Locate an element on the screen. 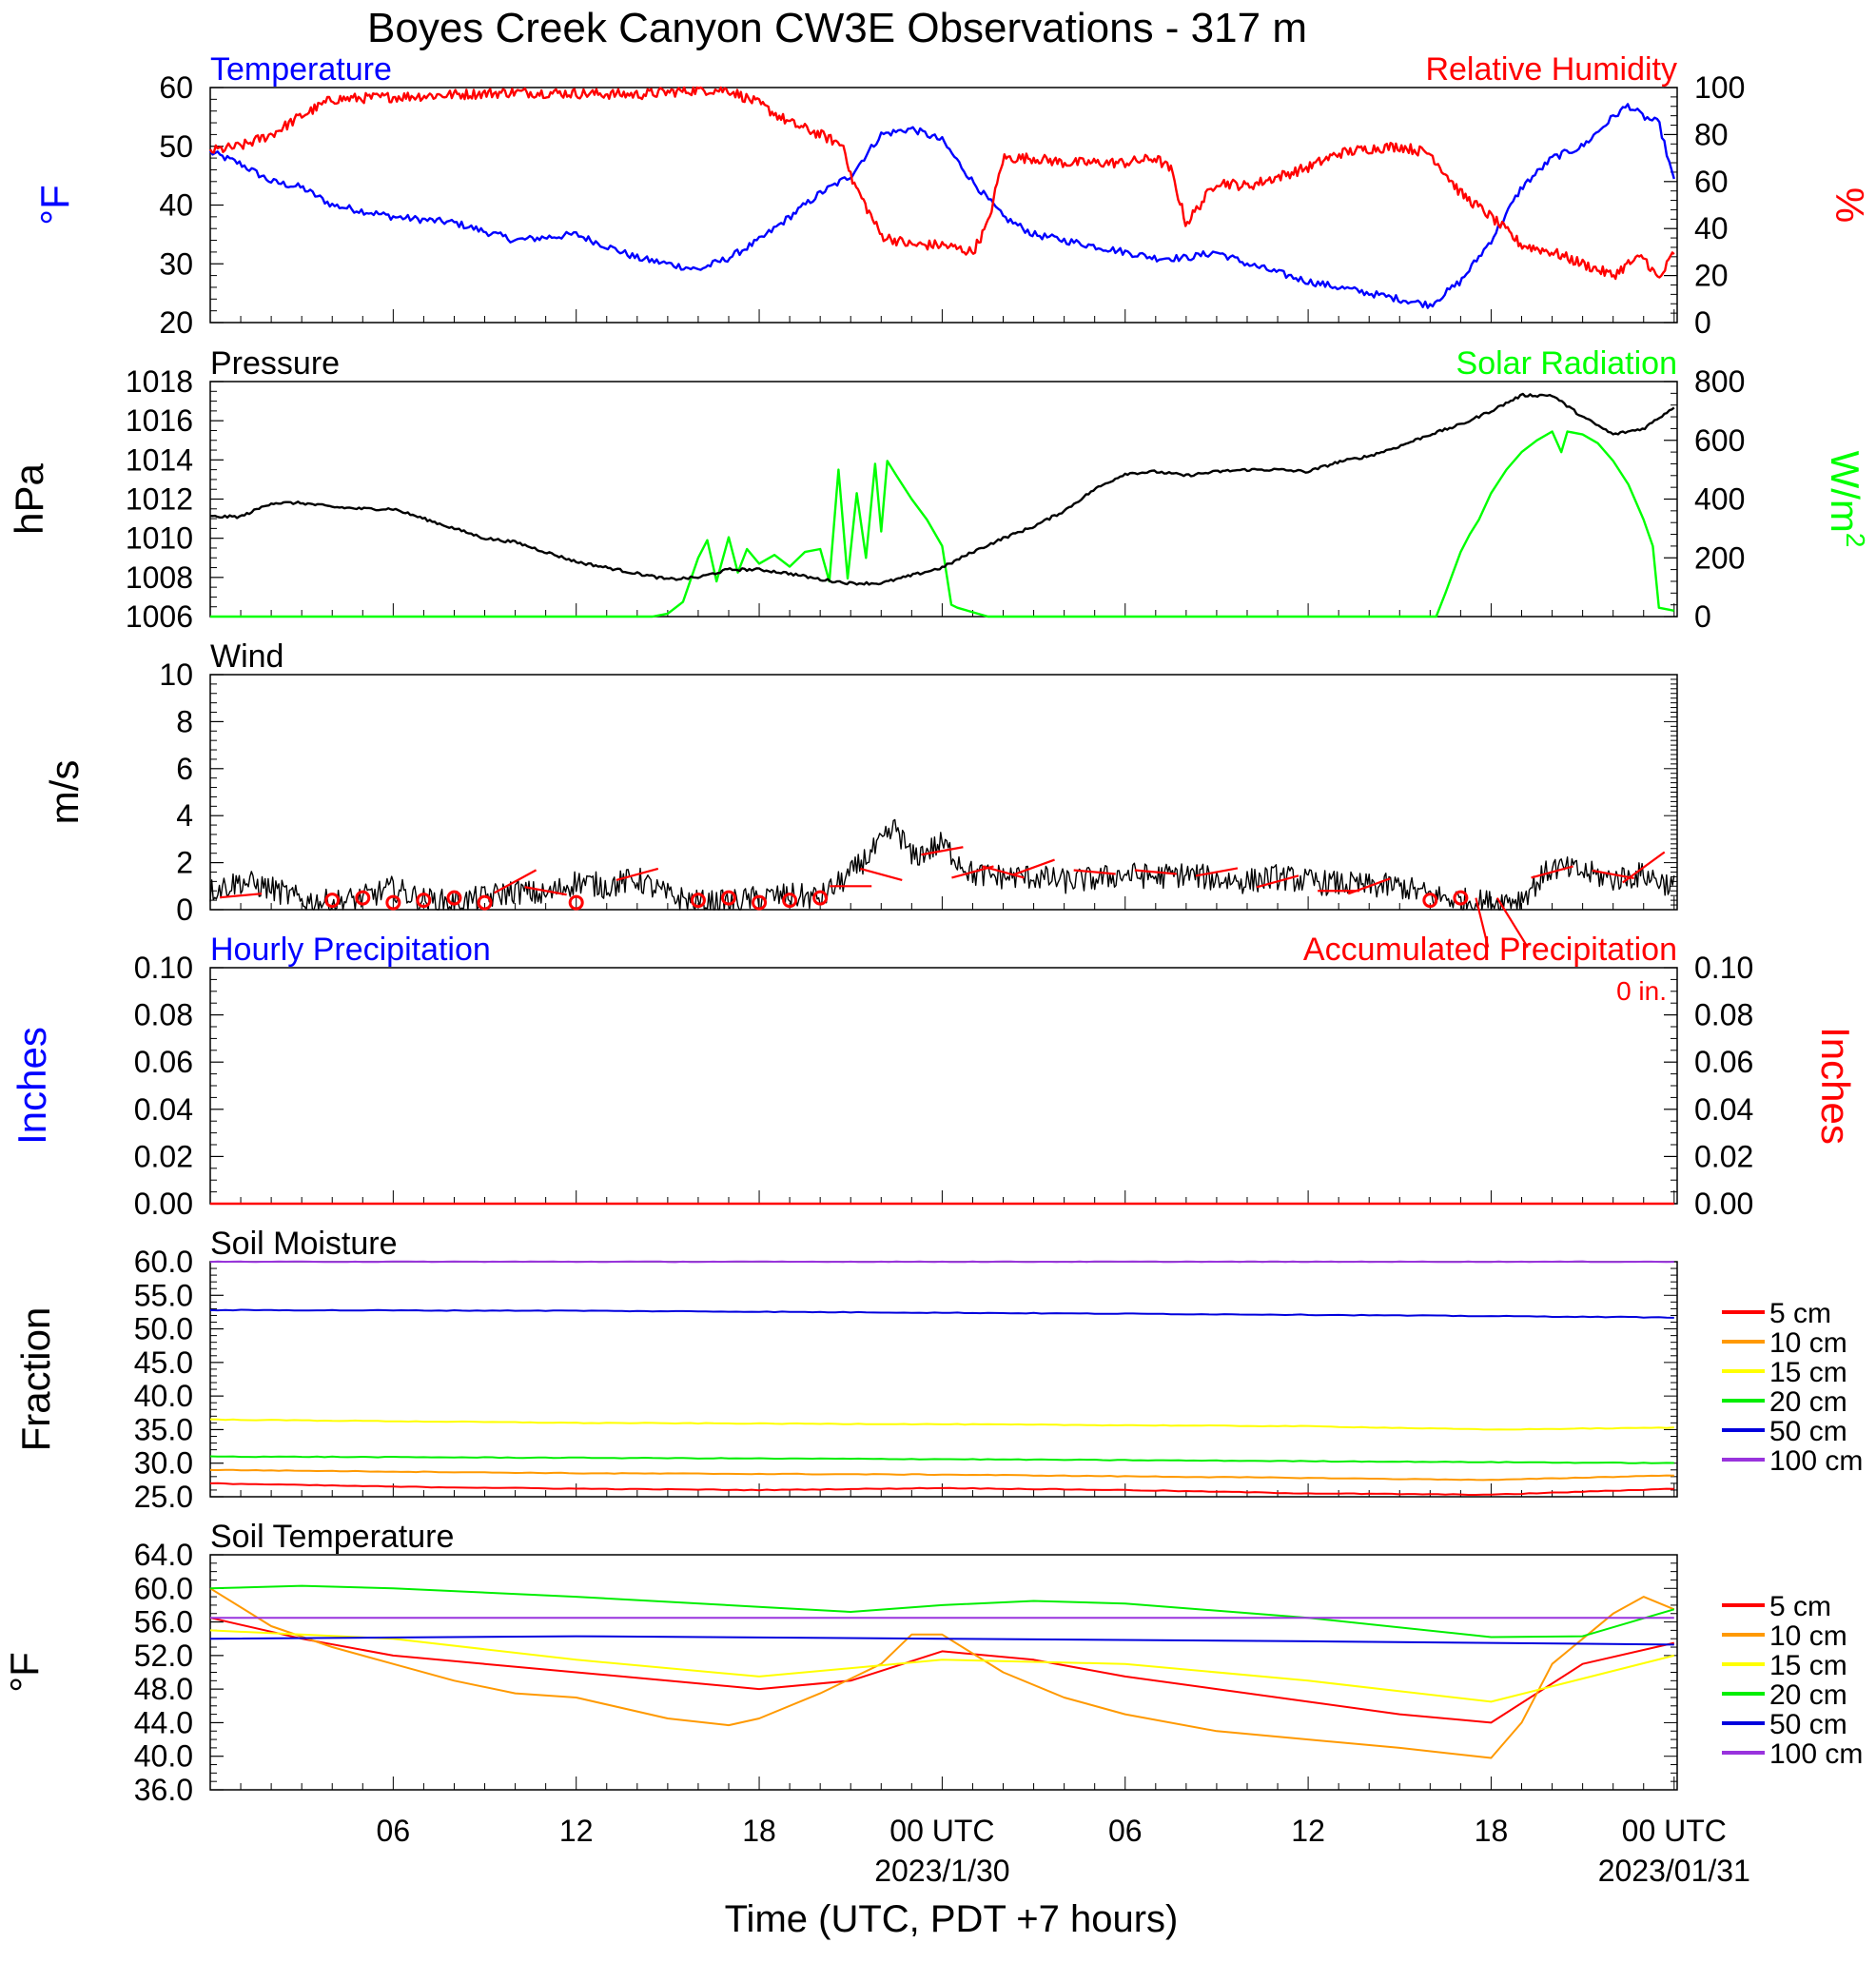  solar-axis-tick-label: 200 is located at coordinates (1719, 557).